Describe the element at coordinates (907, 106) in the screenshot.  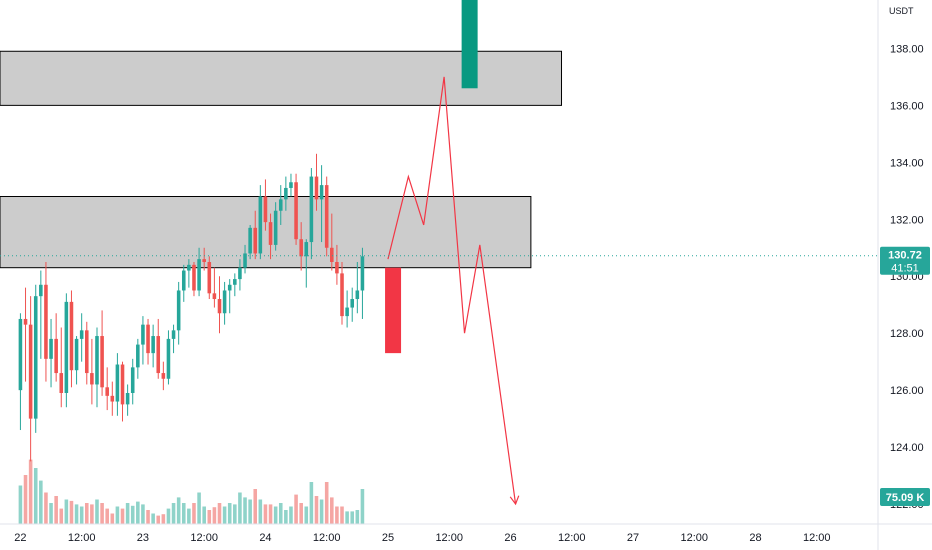
I see `price-tick-label: 136.00` at that location.